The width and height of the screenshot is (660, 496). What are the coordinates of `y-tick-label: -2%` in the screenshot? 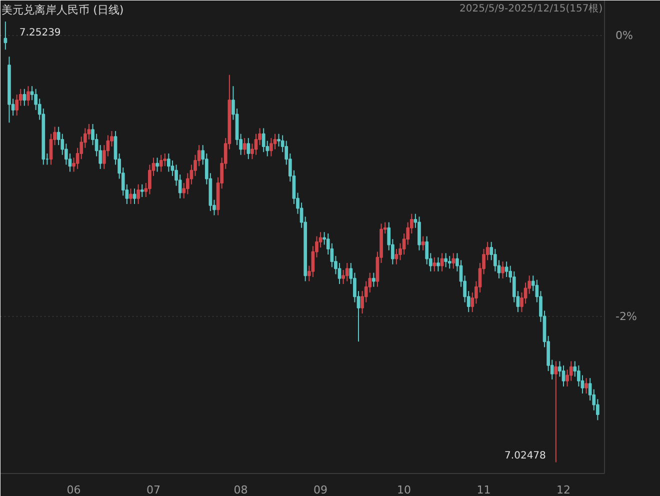 It's located at (626, 316).